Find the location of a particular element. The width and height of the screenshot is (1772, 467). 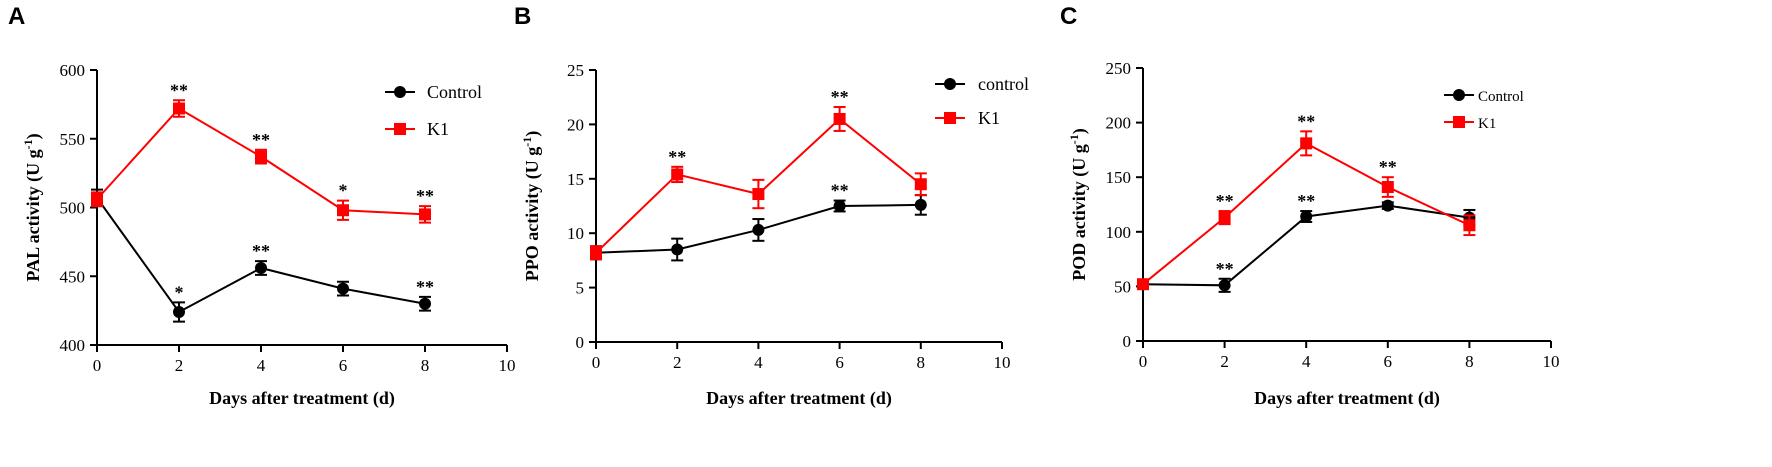

panel-letter: B is located at coordinates (522, 16).